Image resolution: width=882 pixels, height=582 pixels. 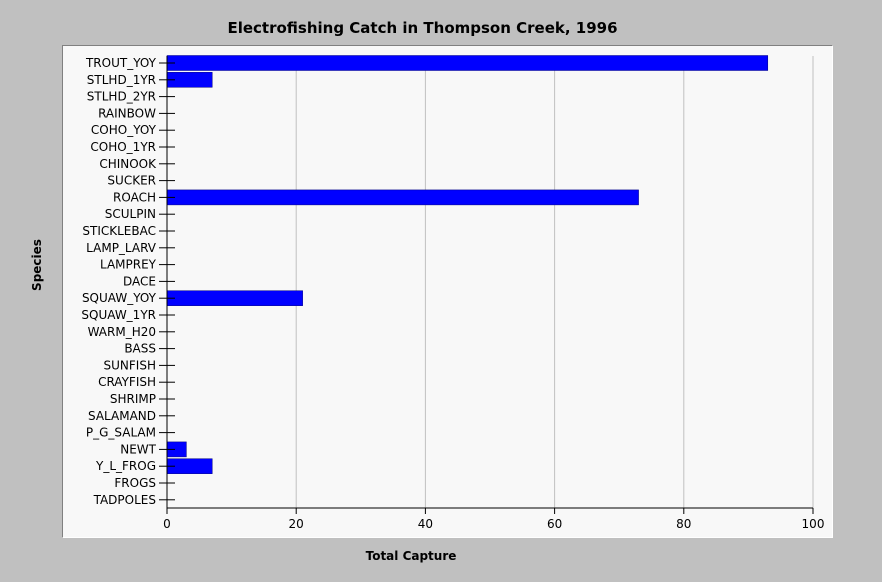 I want to click on y-tick-label: TROUT_YOY, so click(x=121, y=63).